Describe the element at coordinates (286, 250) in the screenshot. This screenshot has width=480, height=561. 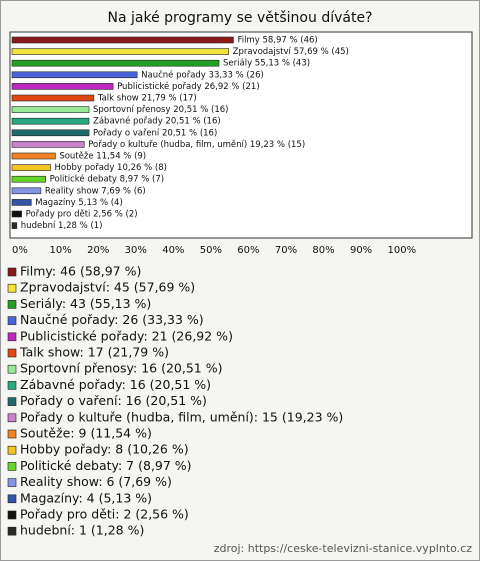
I see `x-tick-label: 70%` at that location.